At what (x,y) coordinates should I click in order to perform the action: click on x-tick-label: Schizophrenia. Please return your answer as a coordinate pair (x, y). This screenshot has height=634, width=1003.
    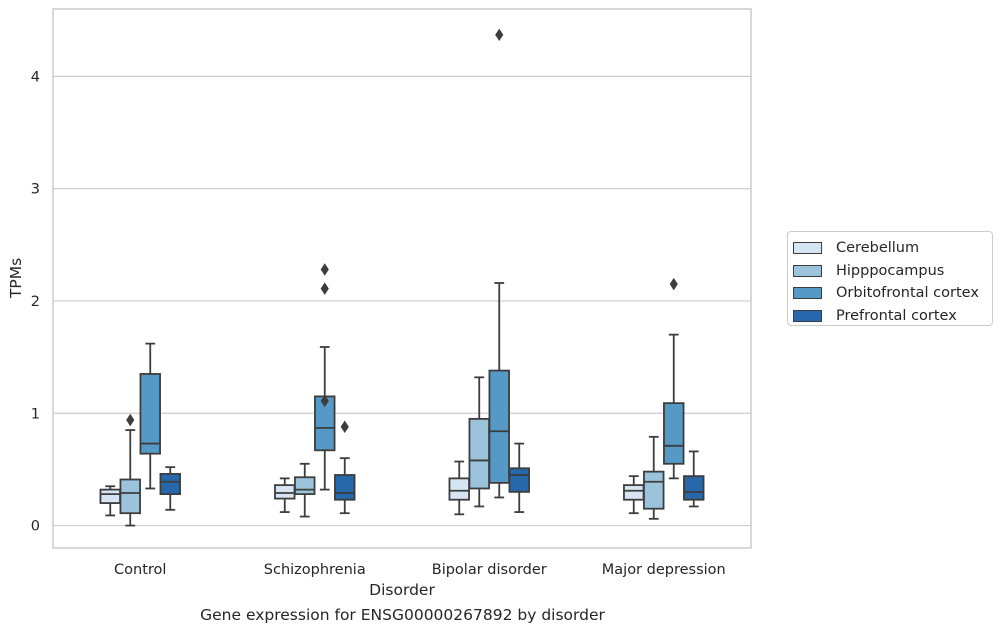
    Looking at the image, I should click on (315, 570).